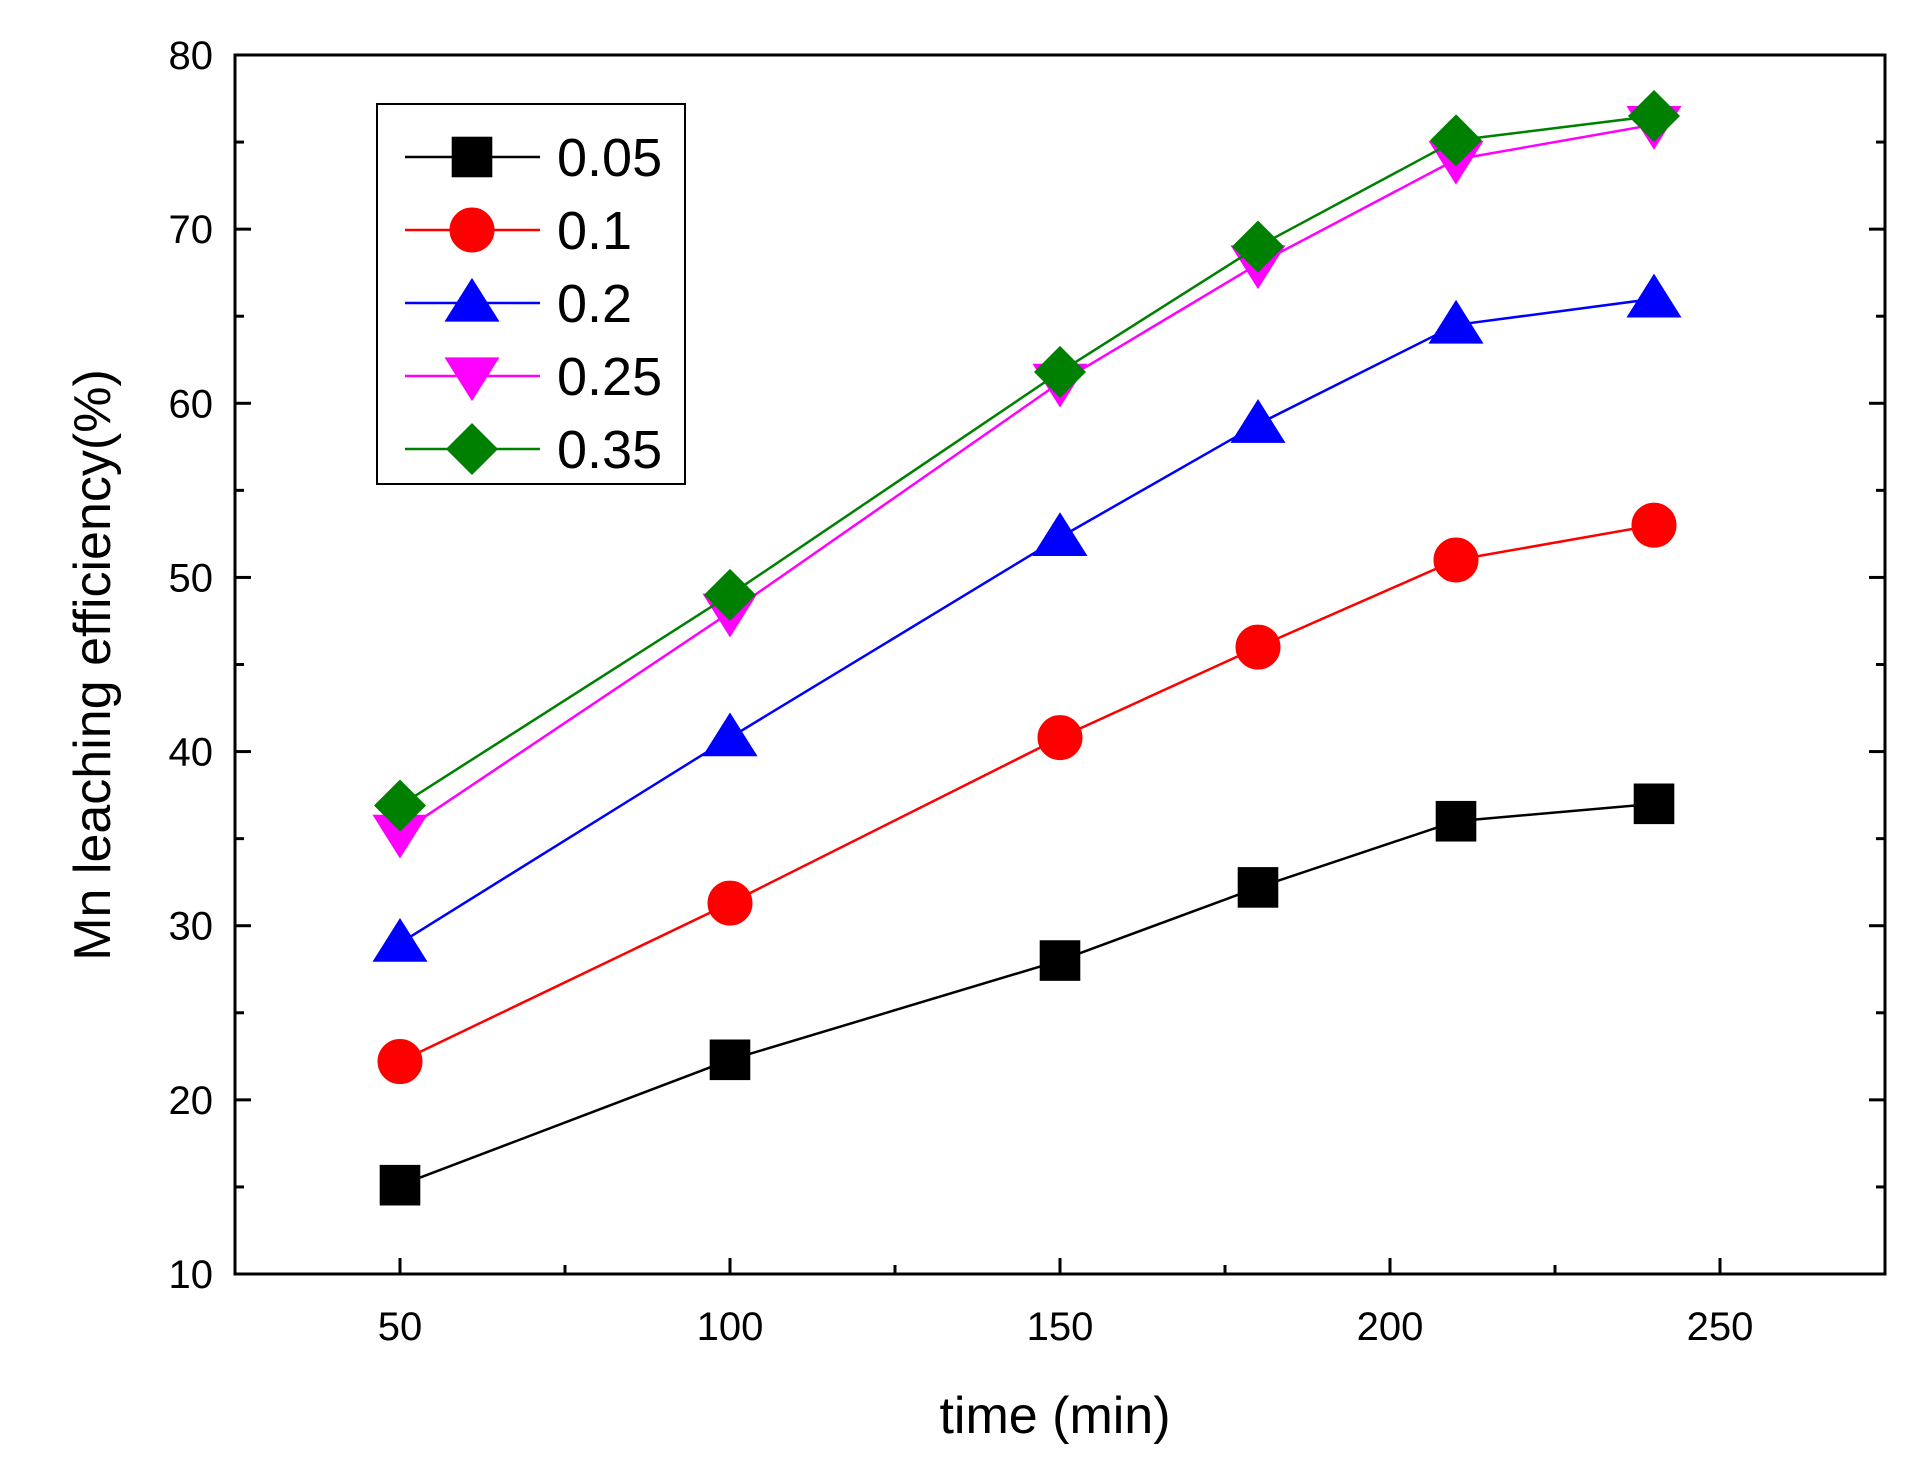  Describe the element at coordinates (191, 56) in the screenshot. I see `y-tick-label: 80` at that location.